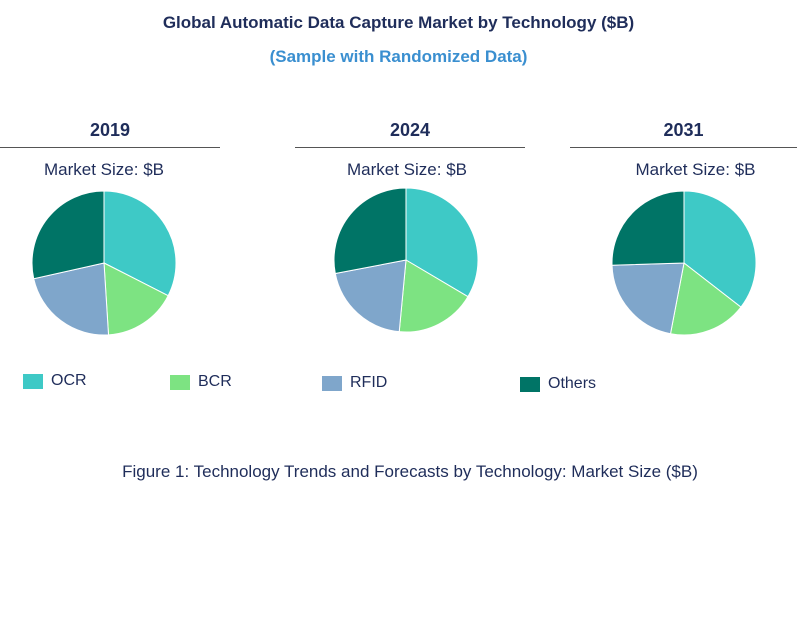 The height and width of the screenshot is (621, 797). What do you see at coordinates (33, 381) in the screenshot?
I see `legend-swatch-ocr` at bounding box center [33, 381].